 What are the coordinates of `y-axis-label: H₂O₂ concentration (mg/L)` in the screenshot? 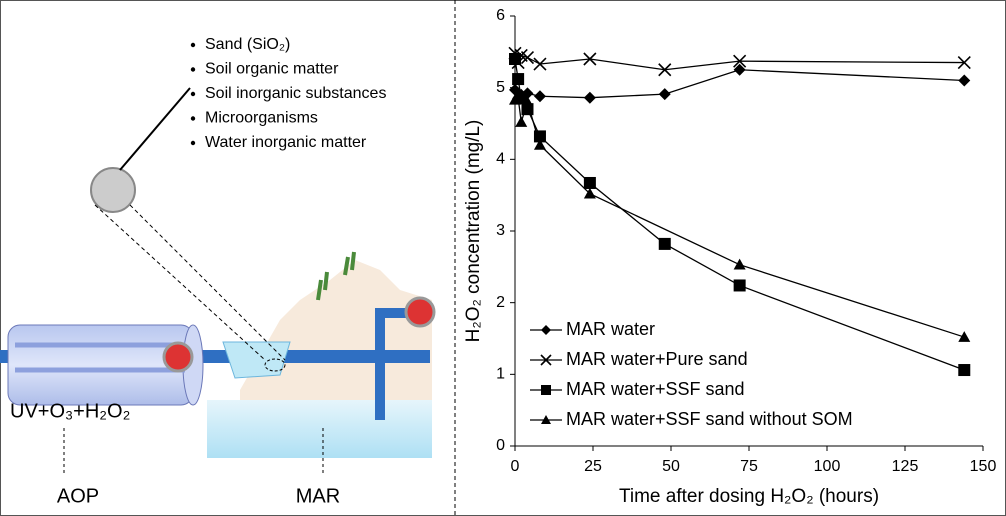 It's located at (473, 231).